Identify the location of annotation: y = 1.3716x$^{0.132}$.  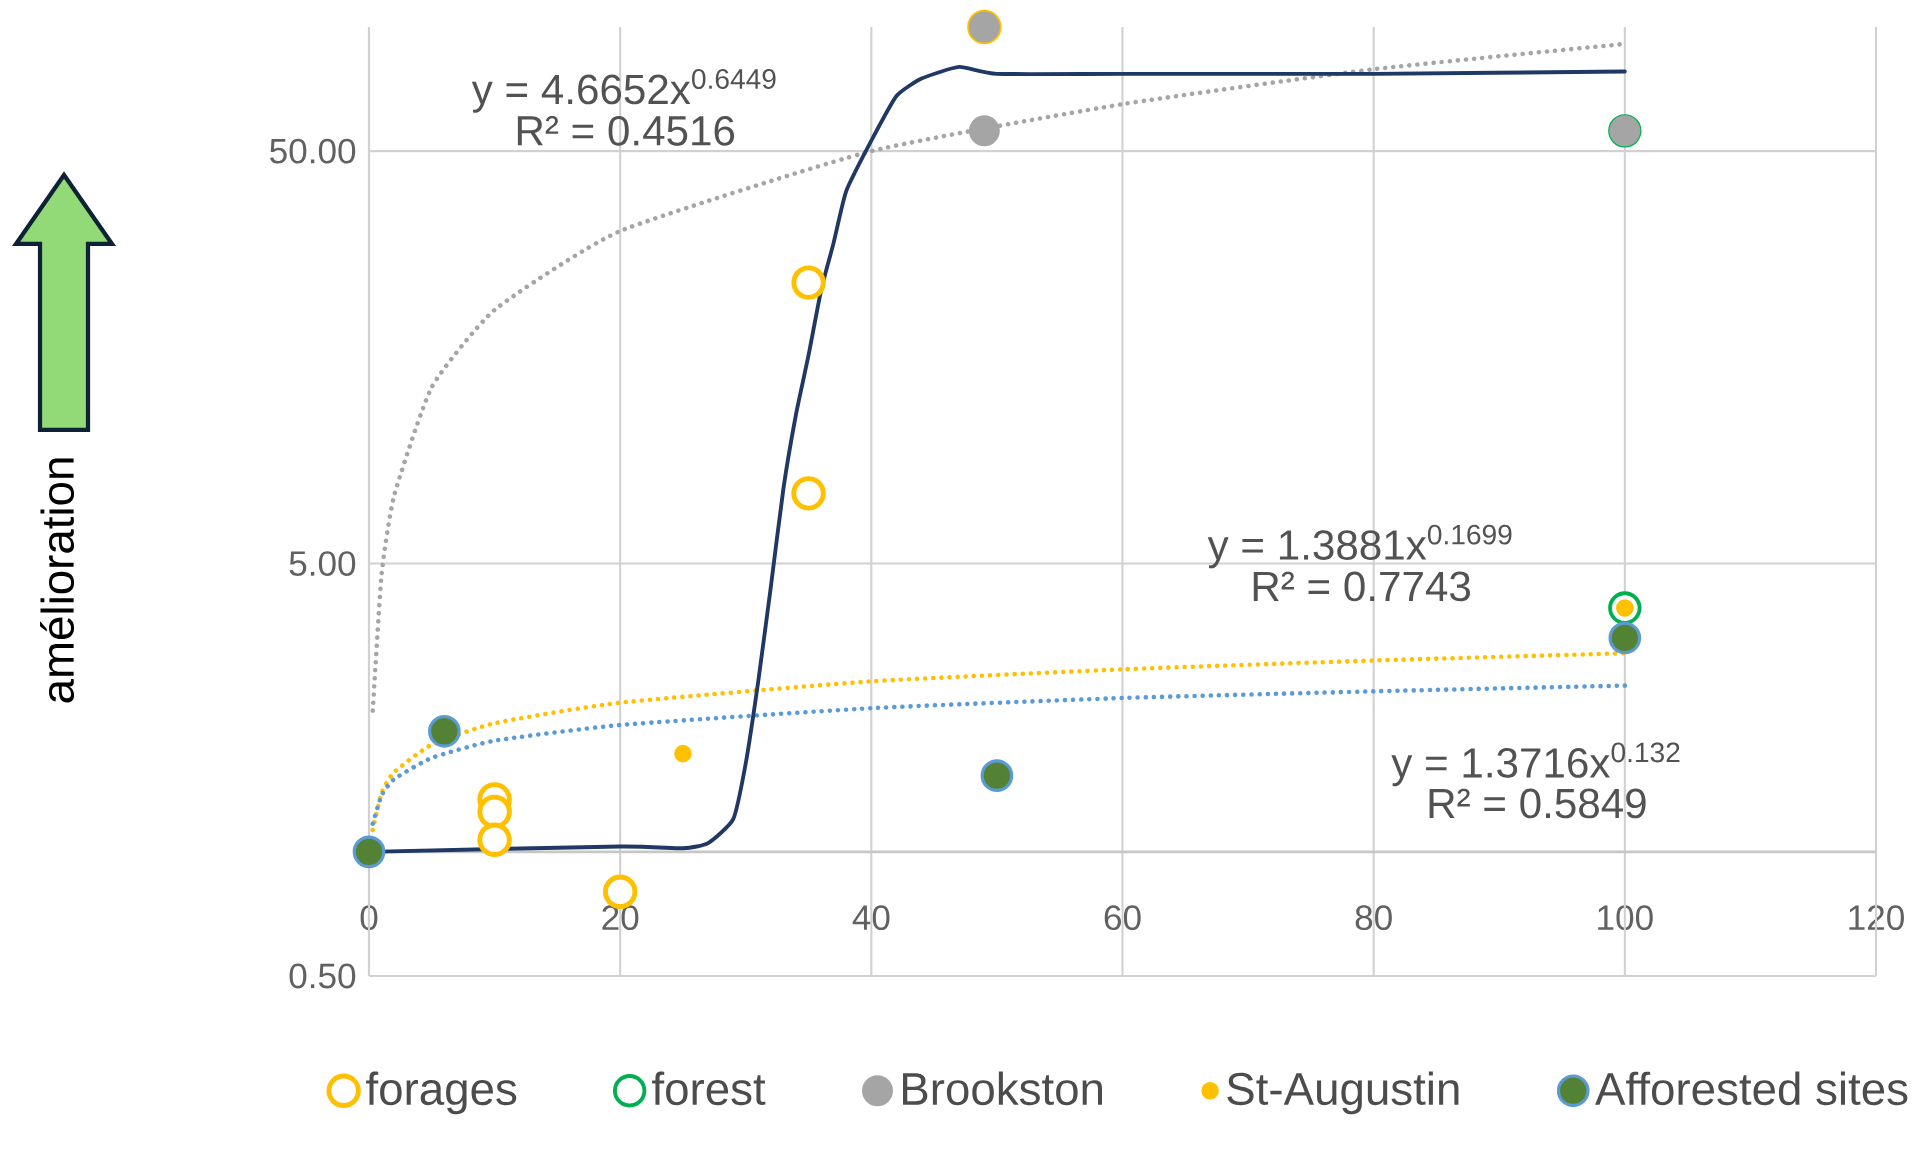
(1535, 764).